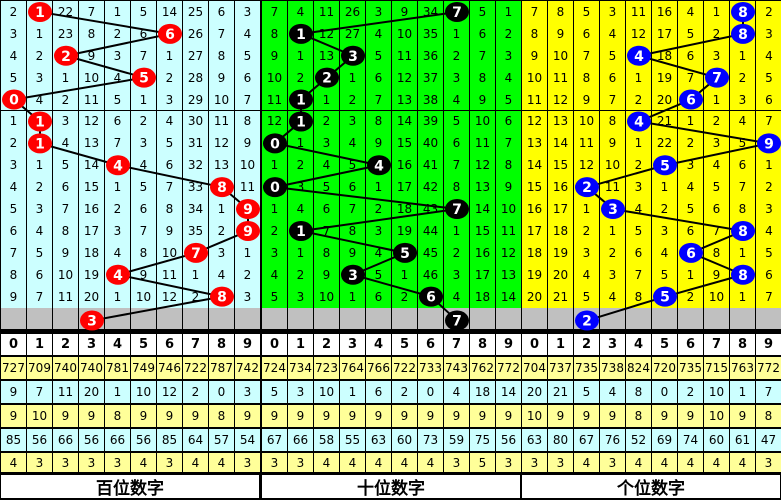 Image resolution: width=781 pixels, height=500 pixels. Describe the element at coordinates (196, 440) in the screenshot. I see `stat-cell: 64` at that location.